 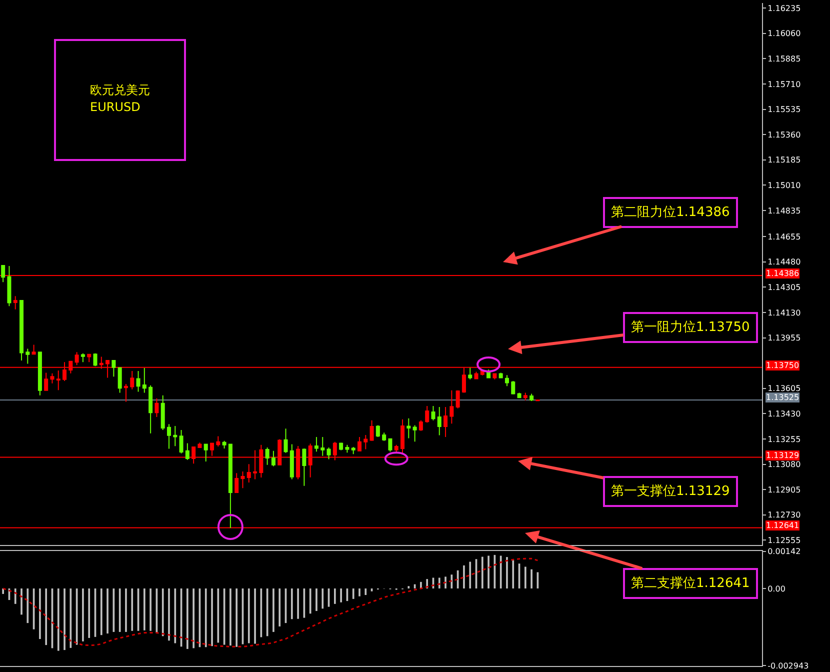 What do you see at coordinates (784, 8) in the screenshot?
I see `y-tick-label: 1.16235` at bounding box center [784, 8].